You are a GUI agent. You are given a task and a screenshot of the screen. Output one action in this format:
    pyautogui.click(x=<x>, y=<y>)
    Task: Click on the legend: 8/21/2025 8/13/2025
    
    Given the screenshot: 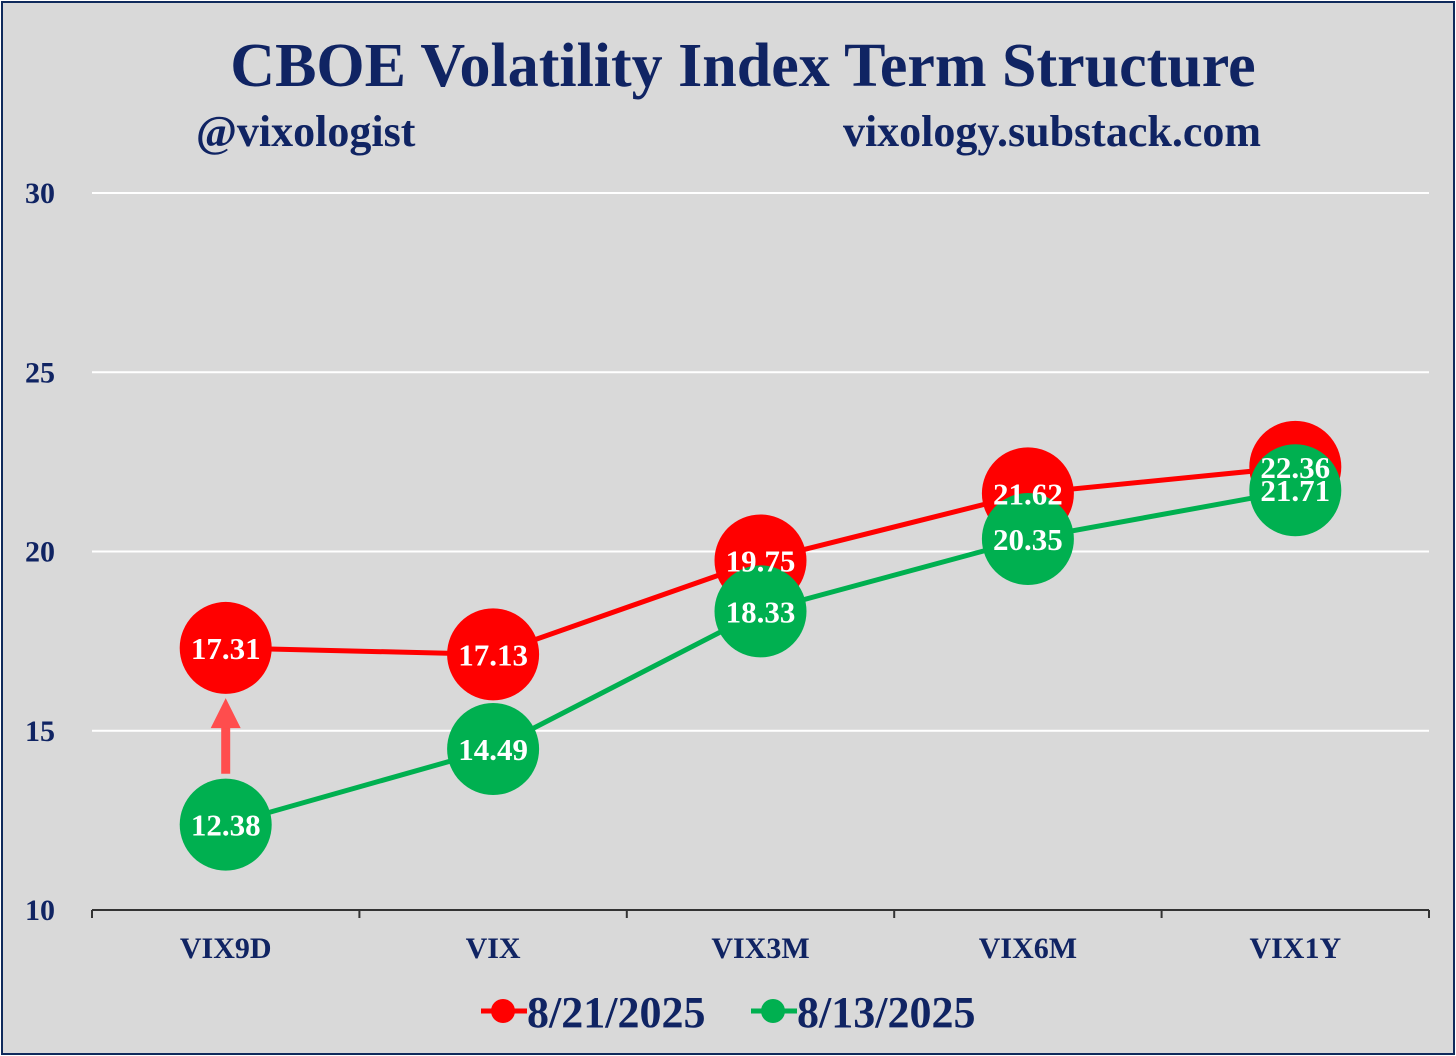 What is the action you would take?
    pyautogui.click(x=728, y=1012)
    